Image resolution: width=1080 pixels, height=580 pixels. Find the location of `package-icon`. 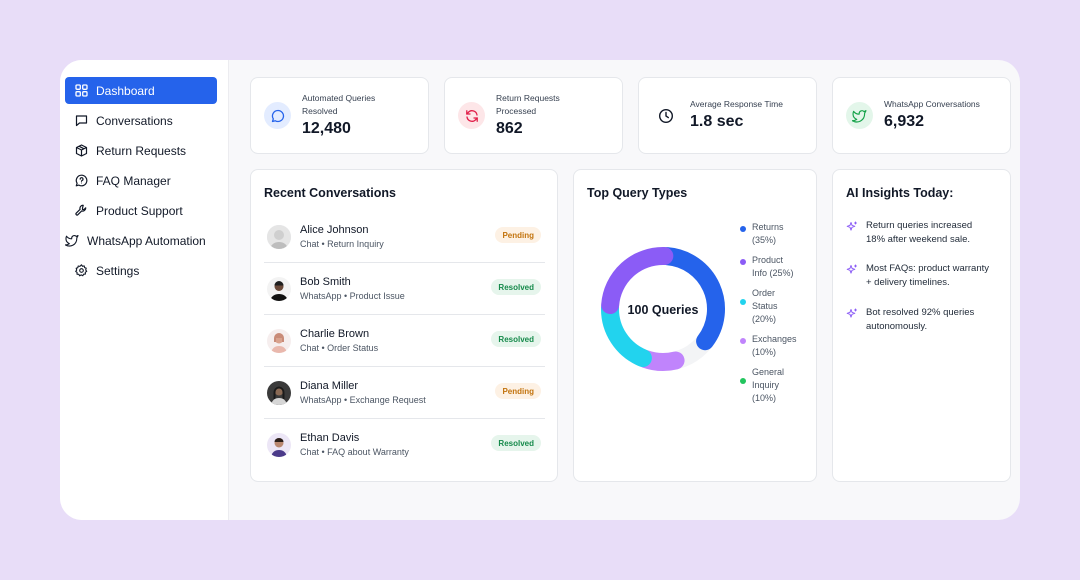

package-icon is located at coordinates (81, 151).